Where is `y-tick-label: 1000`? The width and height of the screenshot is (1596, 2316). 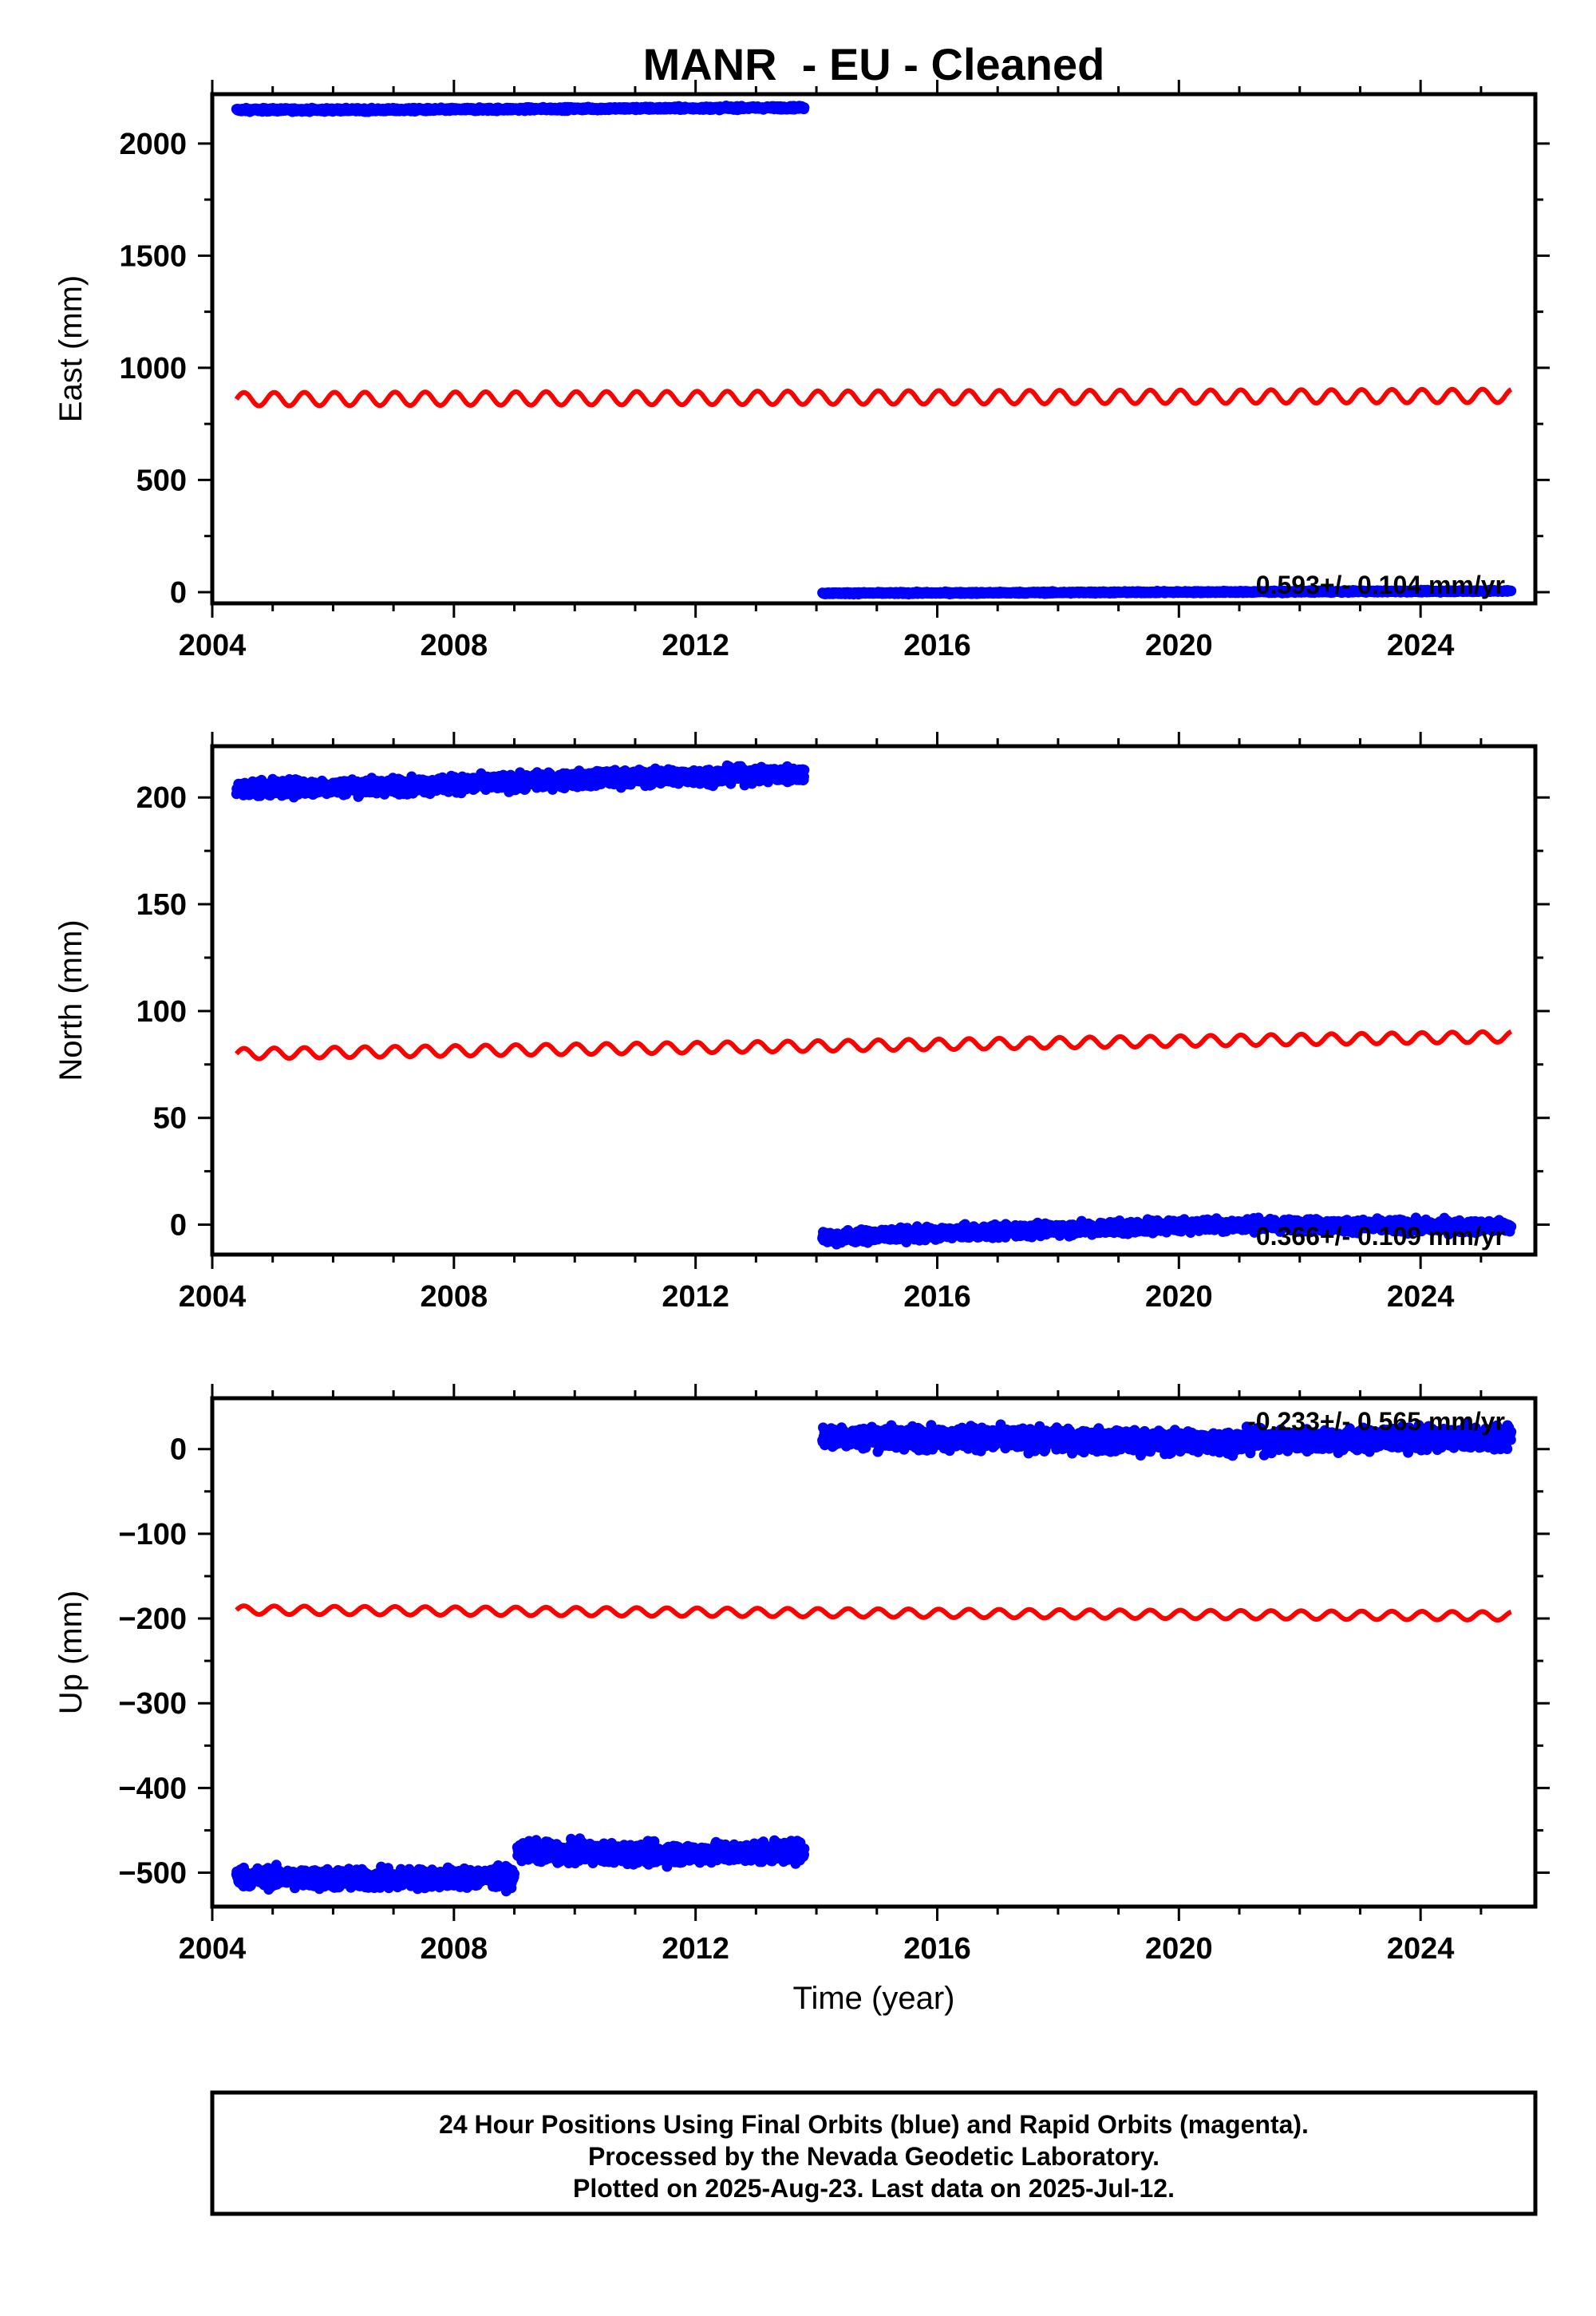
y-tick-label: 1000 is located at coordinates (153, 368).